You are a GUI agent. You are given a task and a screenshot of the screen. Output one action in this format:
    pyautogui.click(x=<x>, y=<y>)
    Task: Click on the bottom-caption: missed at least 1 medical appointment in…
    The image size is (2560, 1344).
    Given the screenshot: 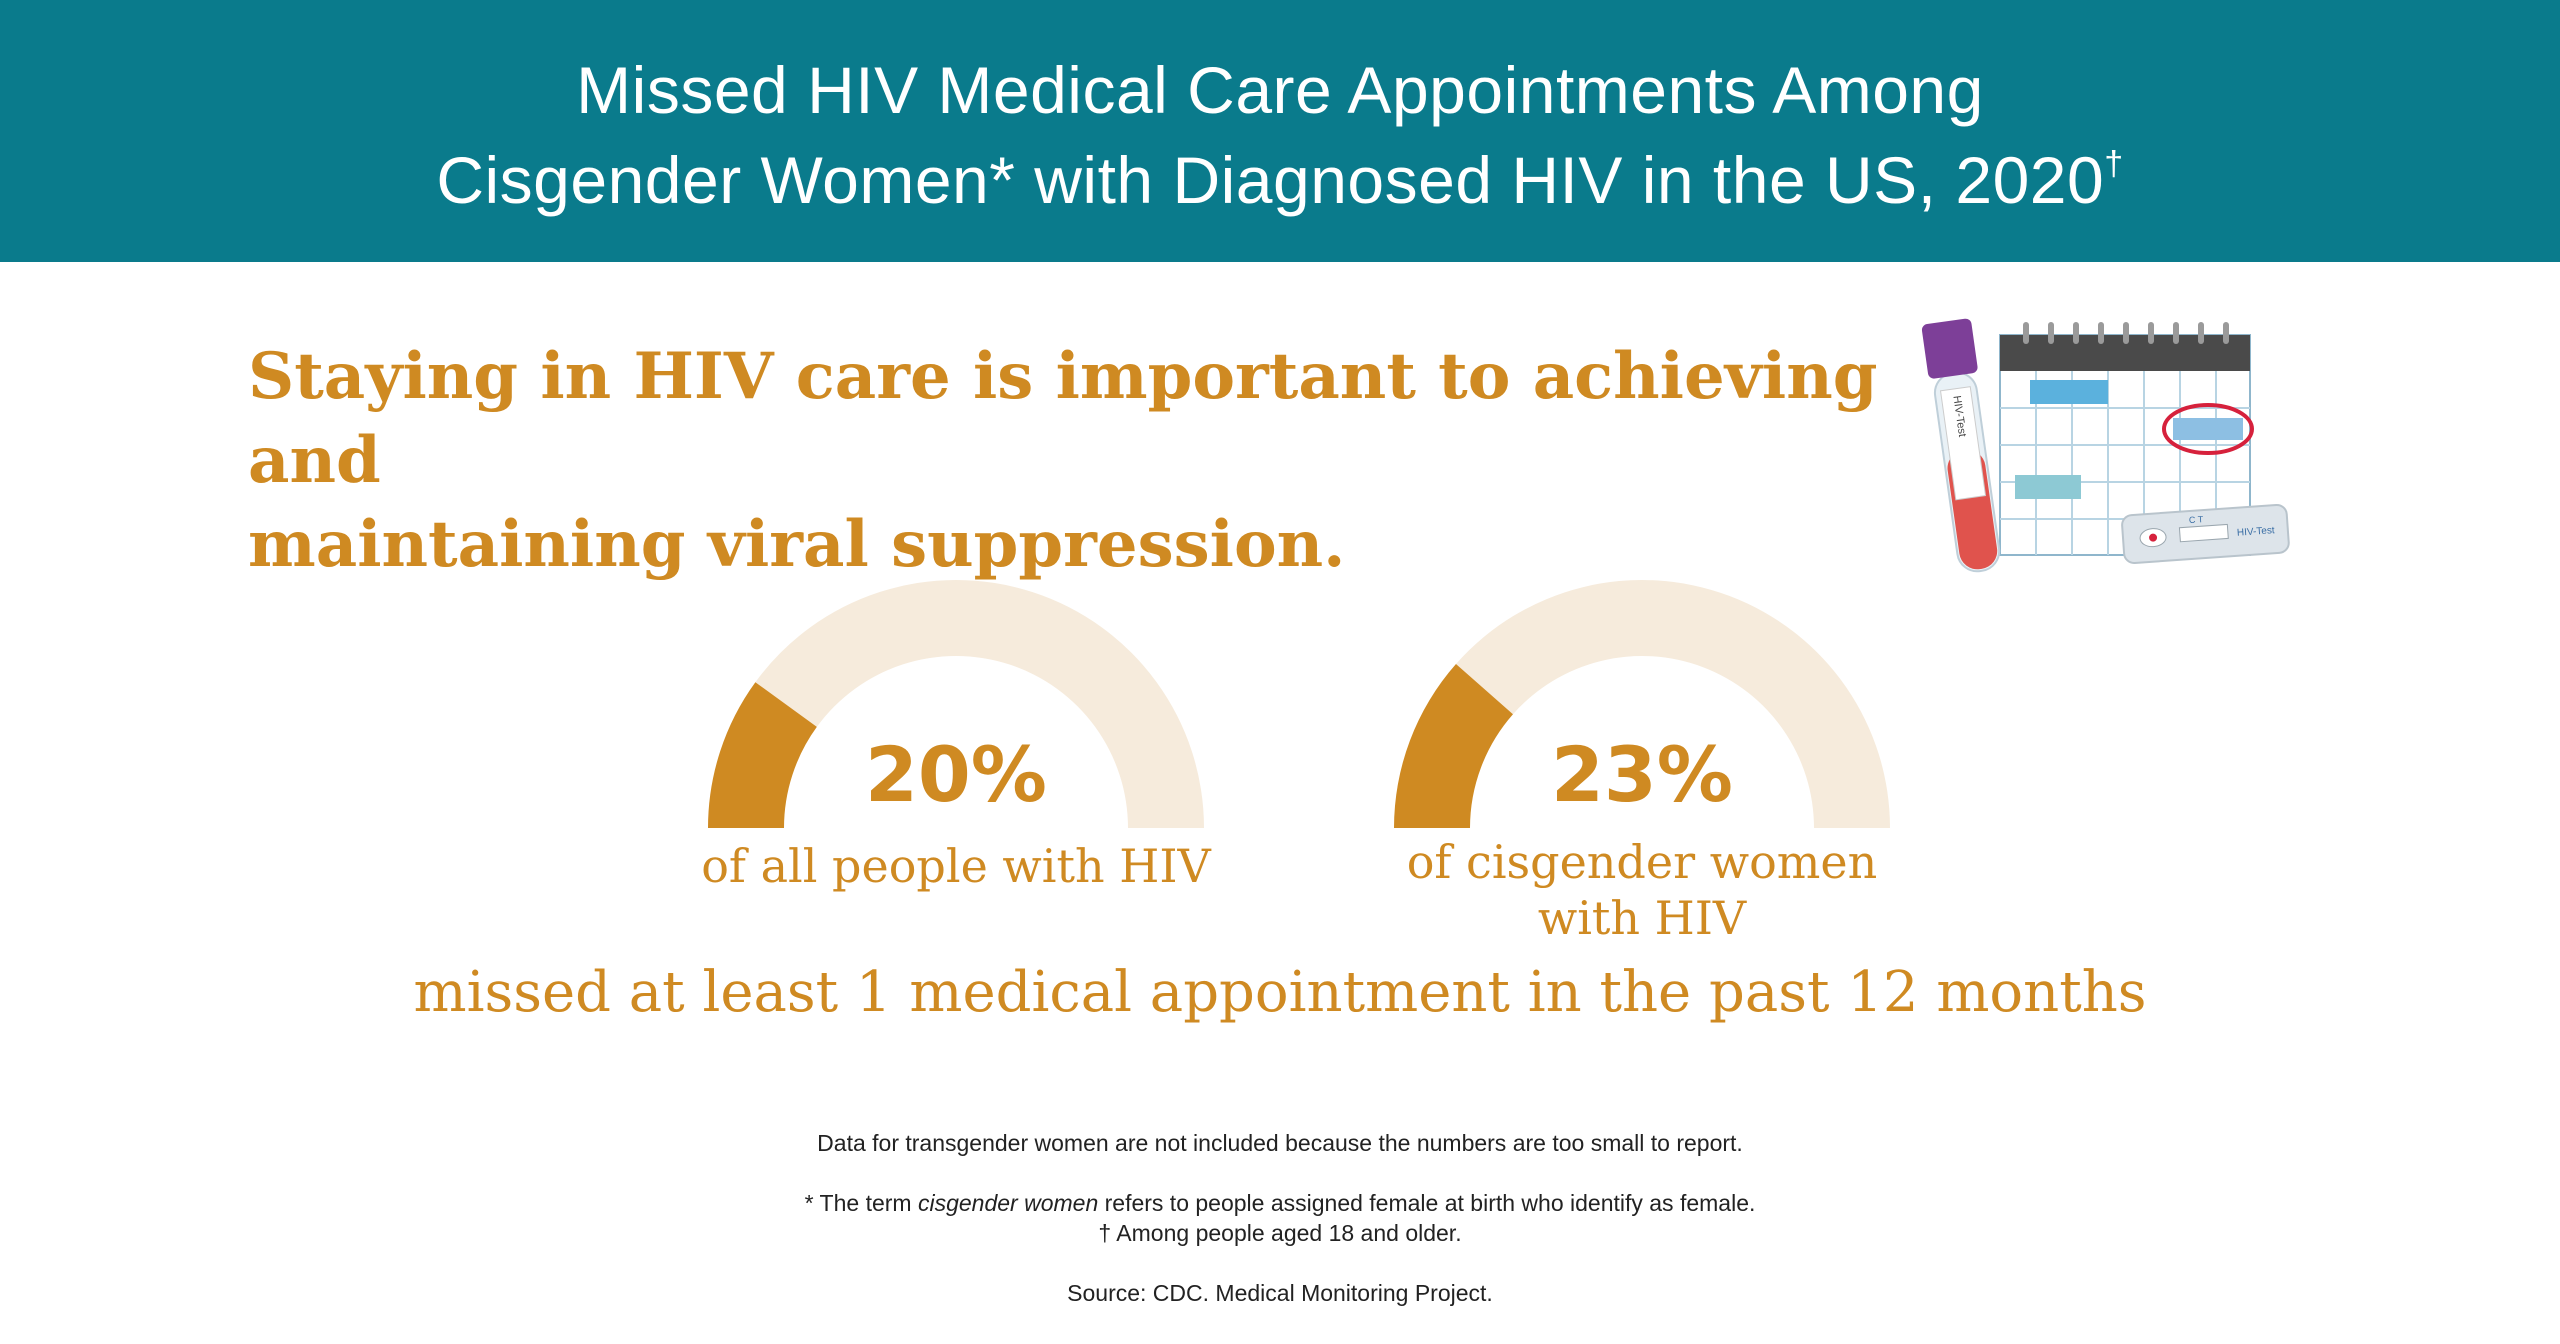 What is the action you would take?
    pyautogui.click(x=1280, y=992)
    